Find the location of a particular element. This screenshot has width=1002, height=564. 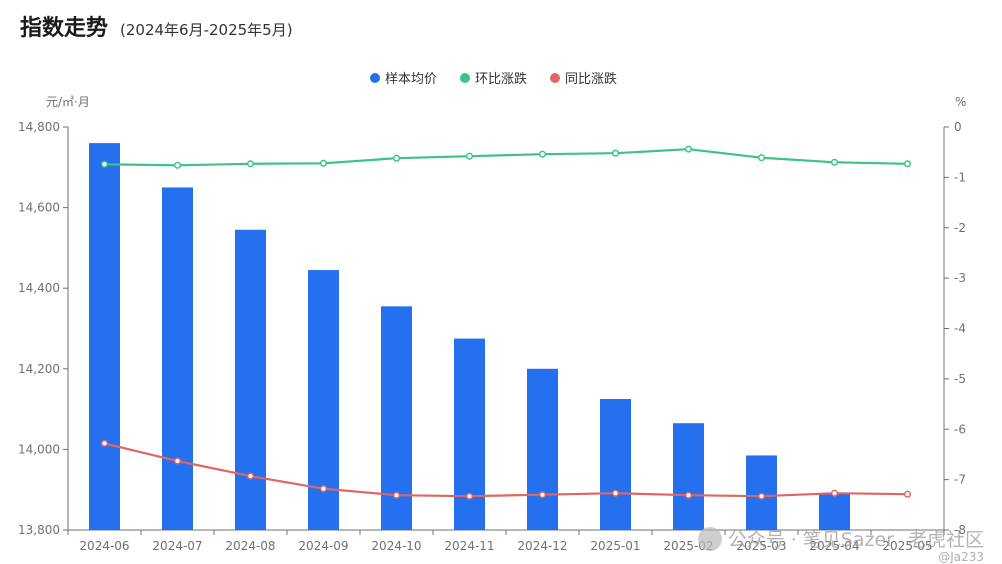

x-axis-tick-label: 2025-01 is located at coordinates (615, 546).